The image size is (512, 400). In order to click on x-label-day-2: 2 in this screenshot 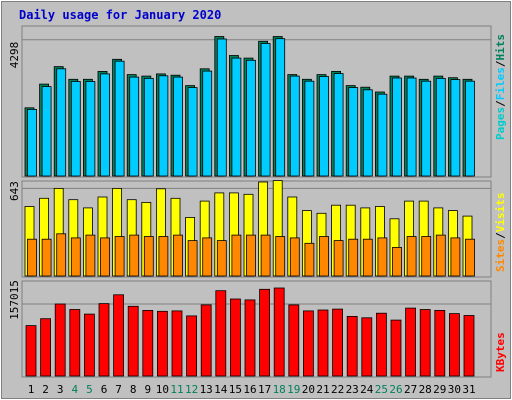, I will do `click(45, 389)`.